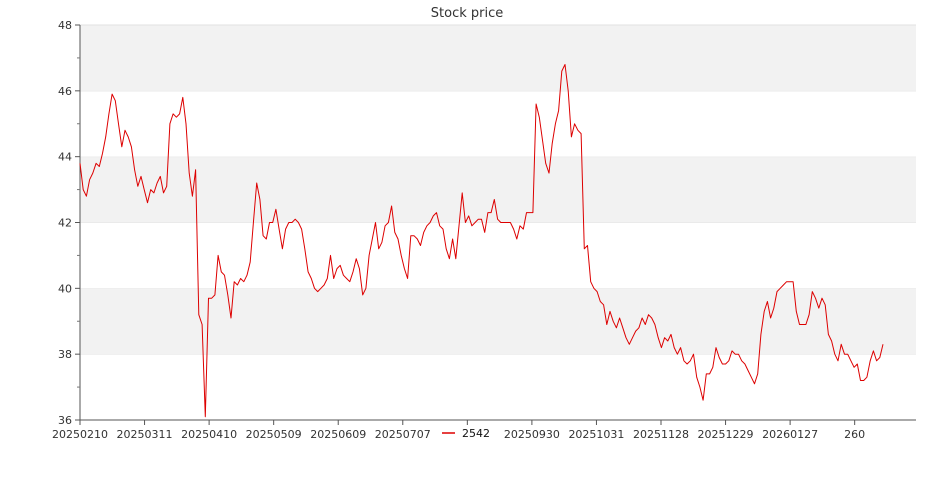 Image resolution: width=935 pixels, height=500 pixels. What do you see at coordinates (596, 434) in the screenshot?
I see `x-tick-label: 20251031` at bounding box center [596, 434].